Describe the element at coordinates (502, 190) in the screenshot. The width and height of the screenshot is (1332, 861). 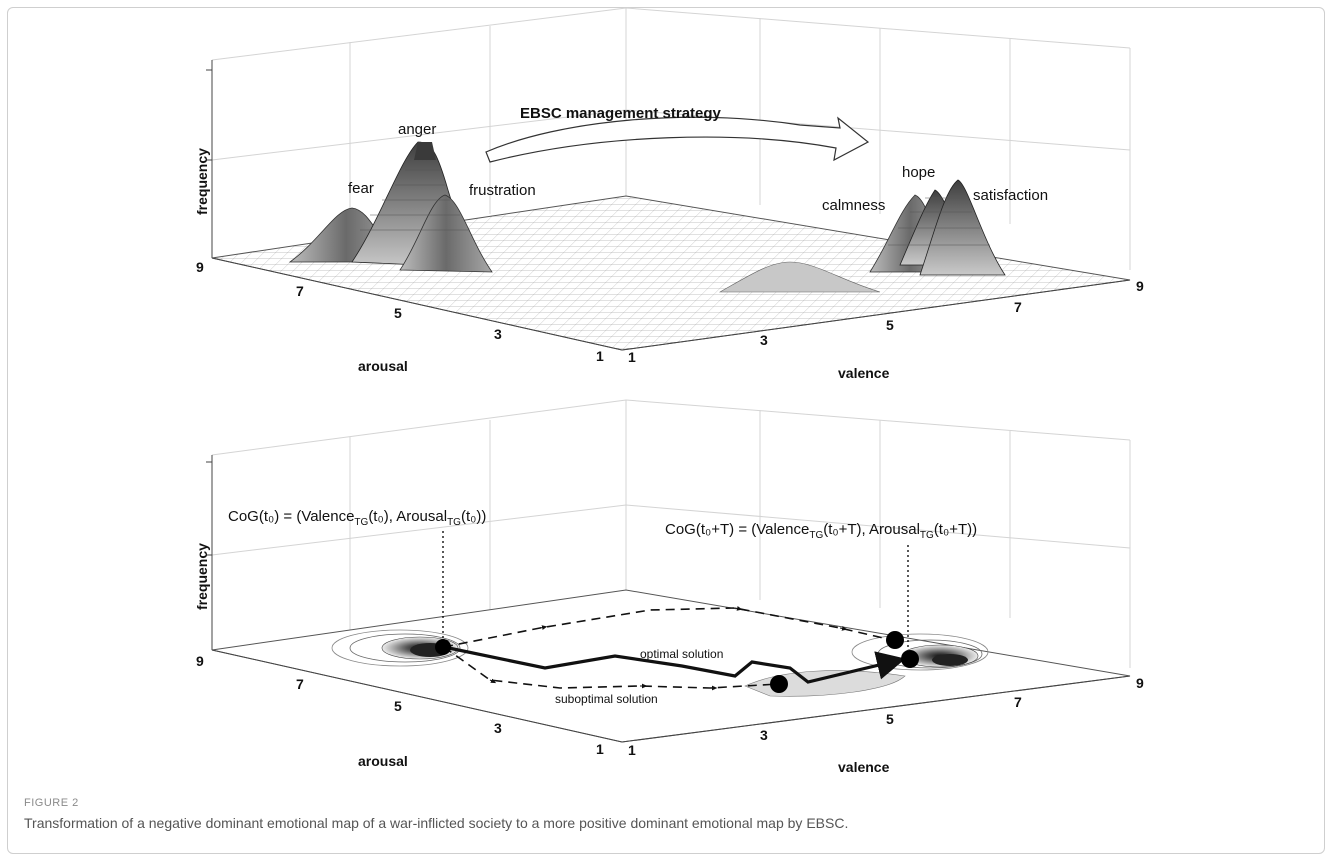
I see `label-frustration: frustration` at that location.